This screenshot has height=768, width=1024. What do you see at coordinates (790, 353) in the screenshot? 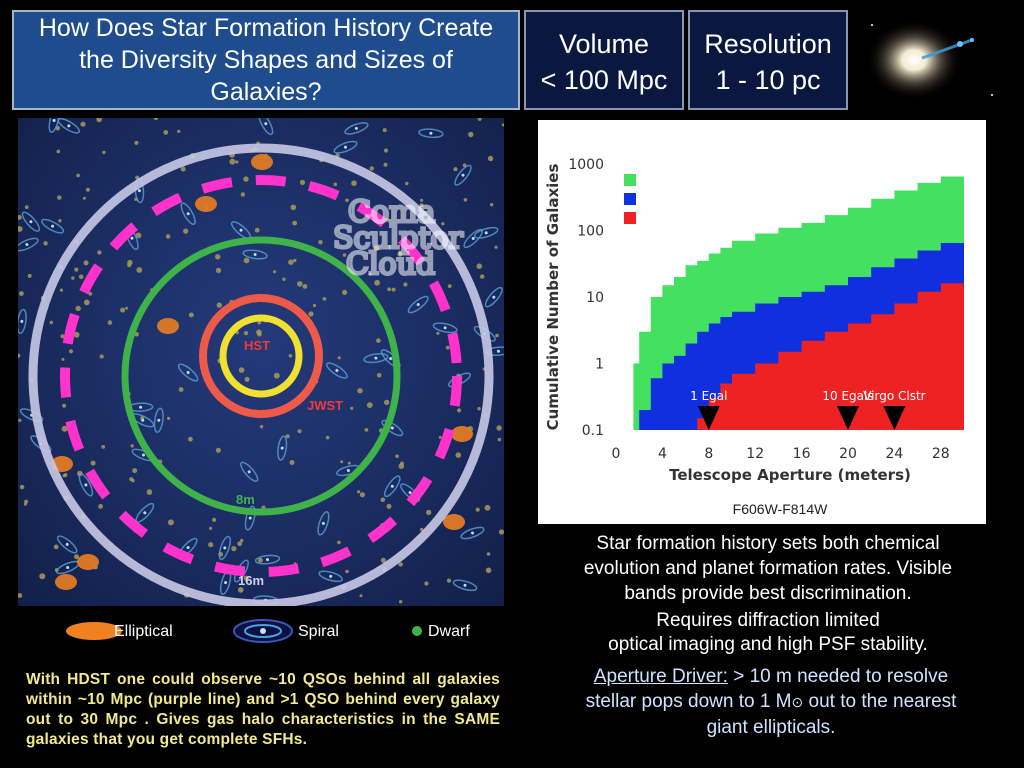
I see `series-area-giant-ellipticals` at bounding box center [790, 353].